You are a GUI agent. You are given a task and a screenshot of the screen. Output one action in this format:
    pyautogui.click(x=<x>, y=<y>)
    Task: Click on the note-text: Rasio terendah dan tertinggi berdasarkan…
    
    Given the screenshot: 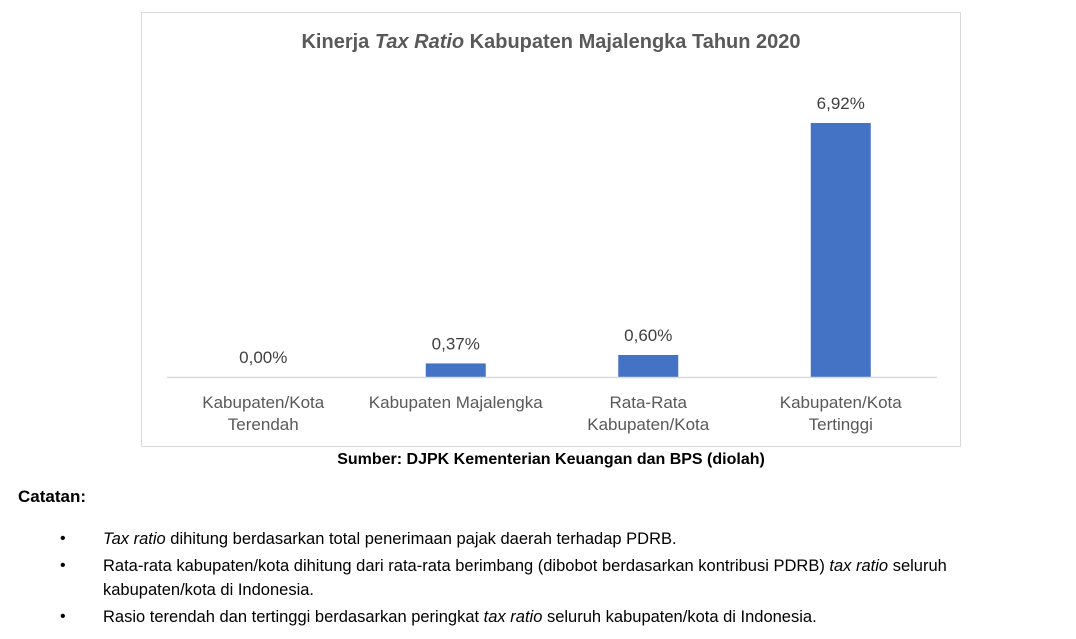 What is the action you would take?
    pyautogui.click(x=293, y=617)
    